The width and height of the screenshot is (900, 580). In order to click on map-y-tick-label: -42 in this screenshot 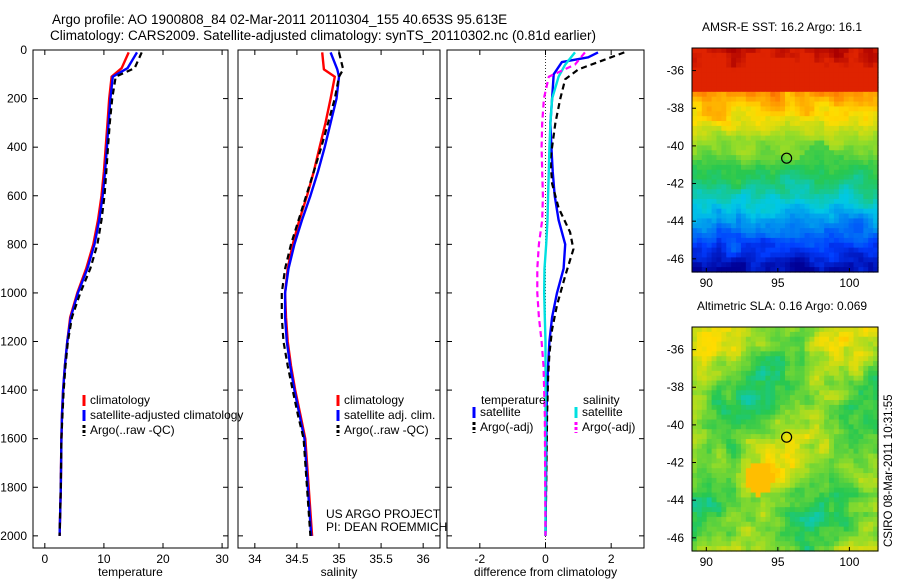, I will do `click(676, 463)`.